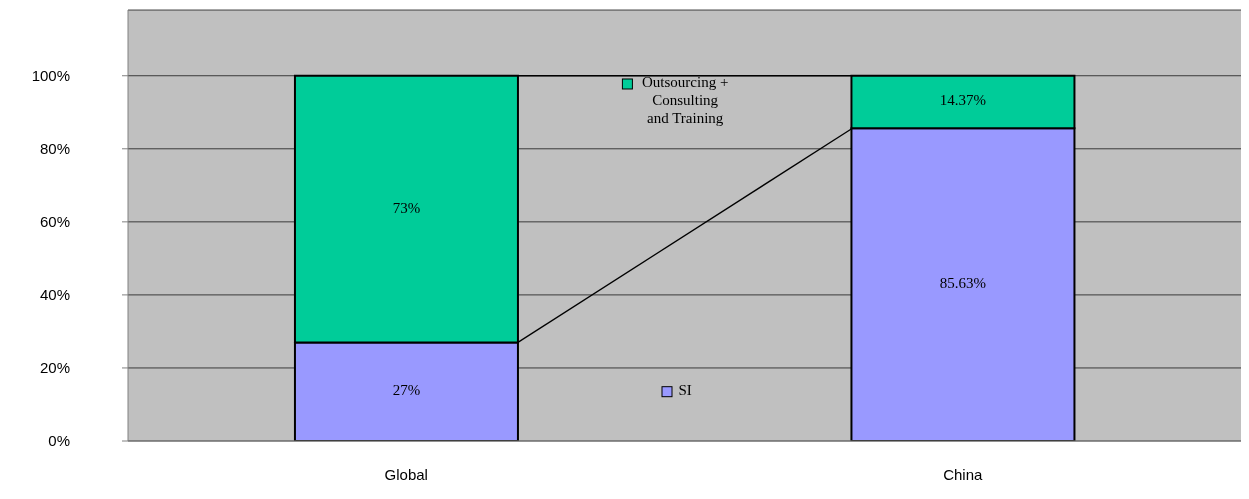 This screenshot has height=499, width=1249. I want to click on data-label: 14.37%, so click(963, 100).